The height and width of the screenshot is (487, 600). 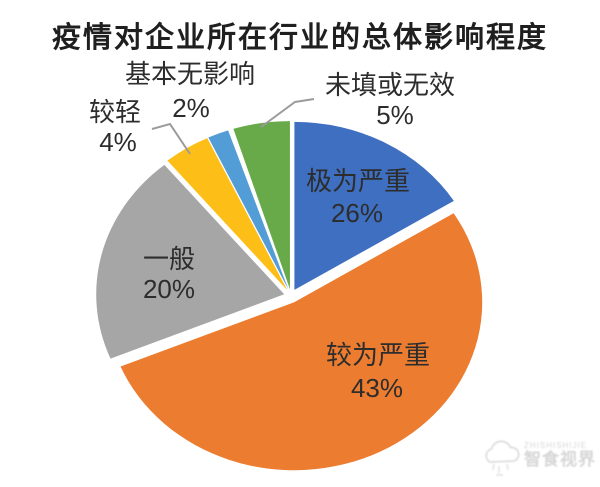 What do you see at coordinates (169, 289) in the screenshot?
I see `slice-pct-moderate: 20%` at bounding box center [169, 289].